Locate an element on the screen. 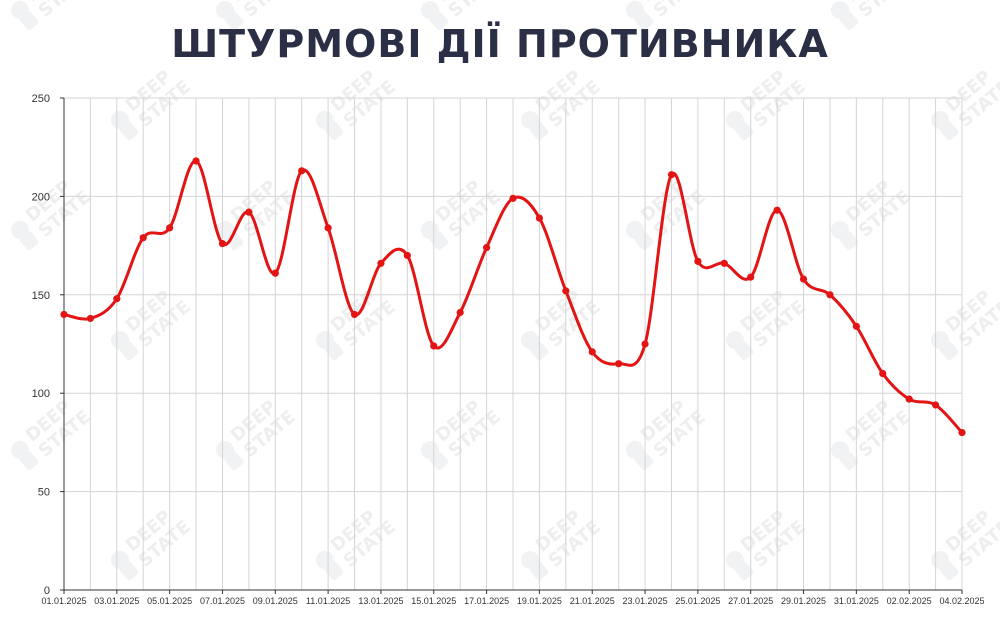  x-tick-label: 09.01.2025 is located at coordinates (275, 601).